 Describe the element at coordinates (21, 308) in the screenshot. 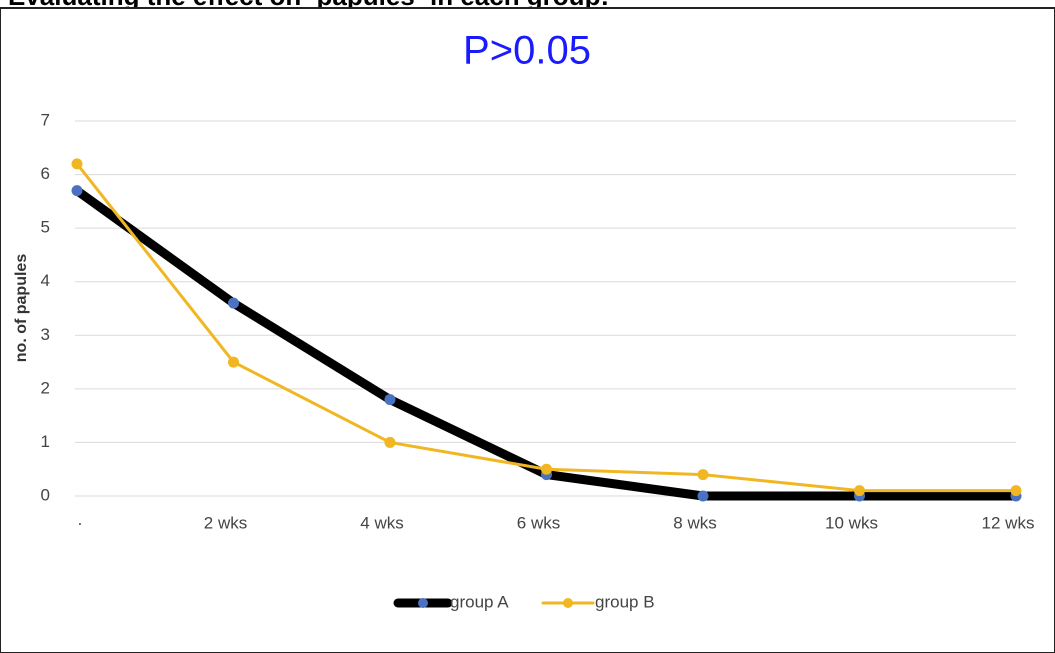

I see `y-axis-label: no. of papules` at that location.